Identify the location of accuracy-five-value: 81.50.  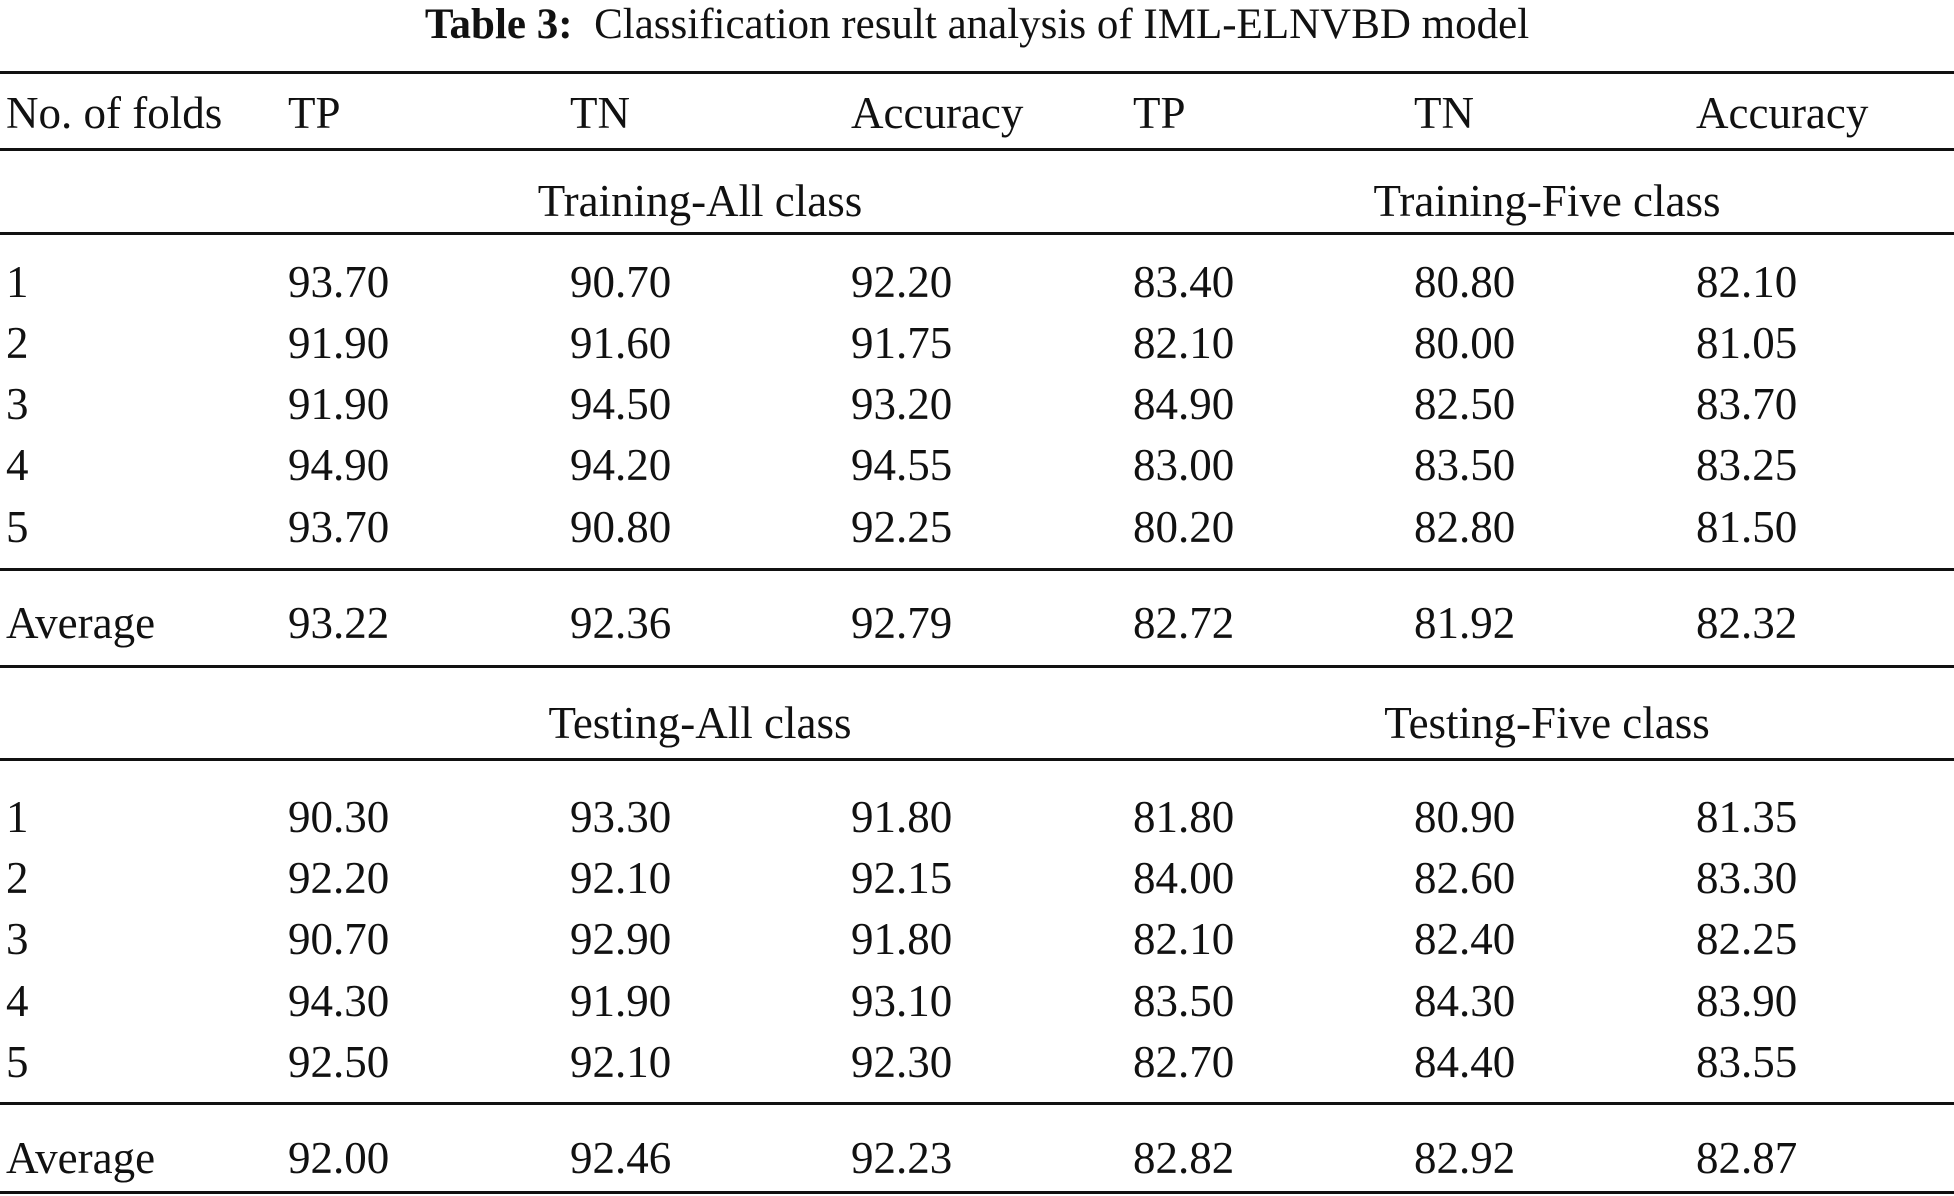
(1747, 527).